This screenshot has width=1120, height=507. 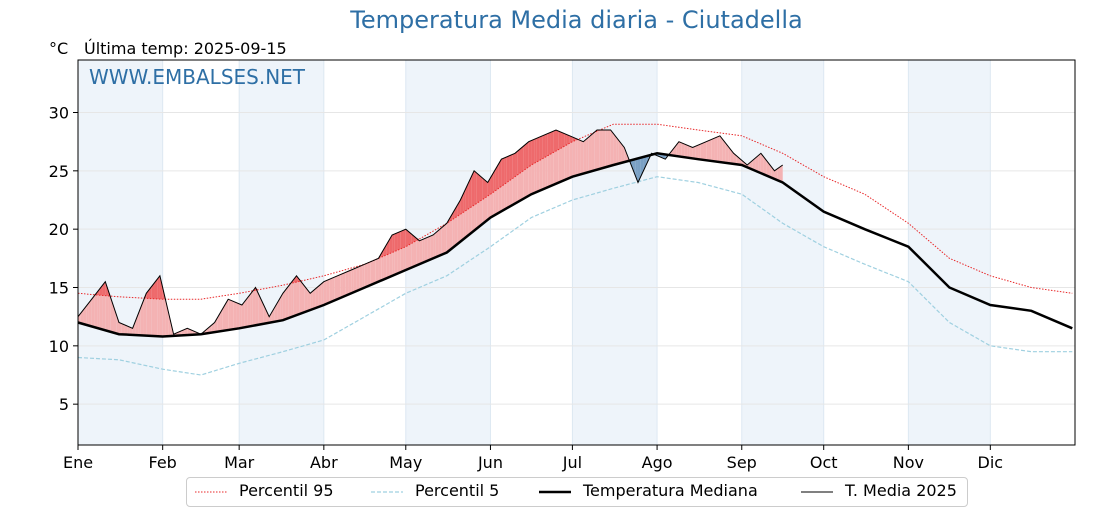 What do you see at coordinates (163, 462) in the screenshot?
I see `x-tick-label: Feb` at bounding box center [163, 462].